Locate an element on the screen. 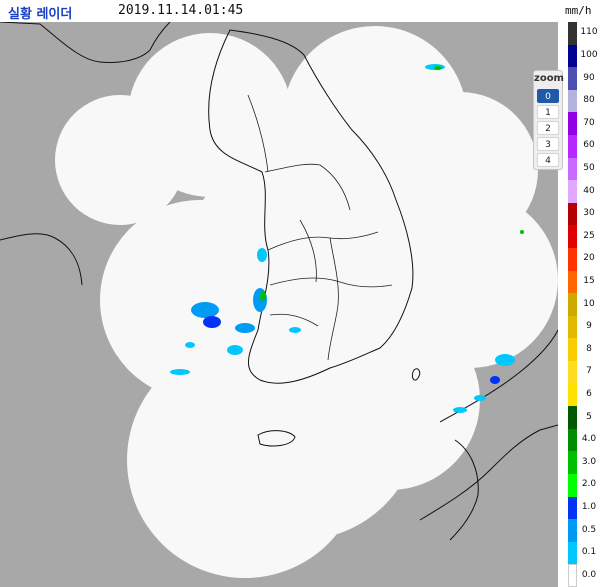 This screenshot has width=600, height=587. legend-label: 6 is located at coordinates (589, 393).